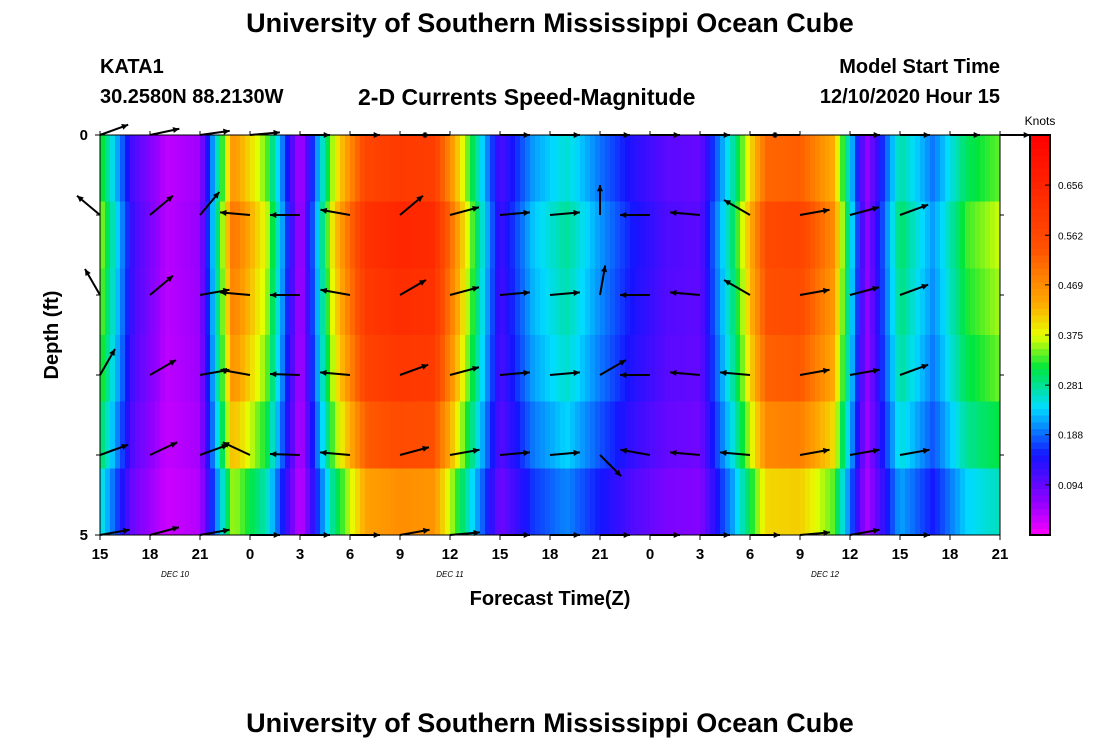  I want to click on day-label: DEC 10, so click(175, 574).